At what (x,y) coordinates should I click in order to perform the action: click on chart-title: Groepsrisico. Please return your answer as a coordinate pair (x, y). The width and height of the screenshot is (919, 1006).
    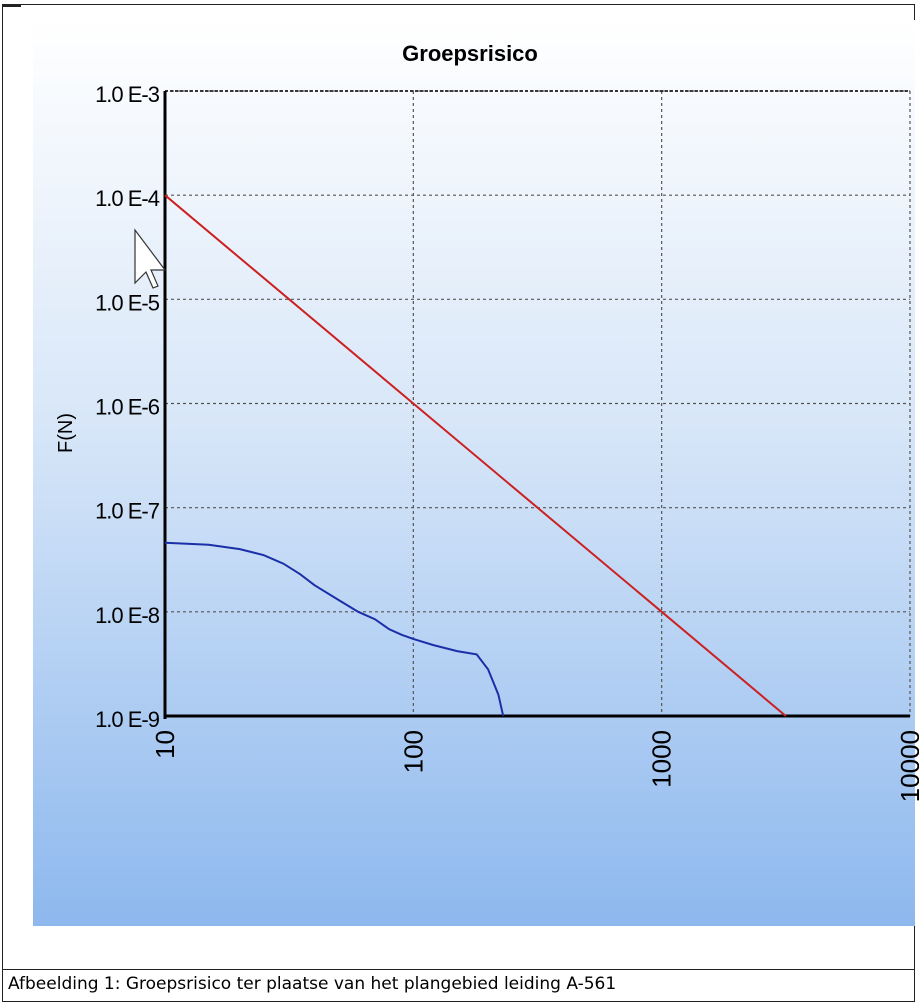
    Looking at the image, I should click on (470, 53).